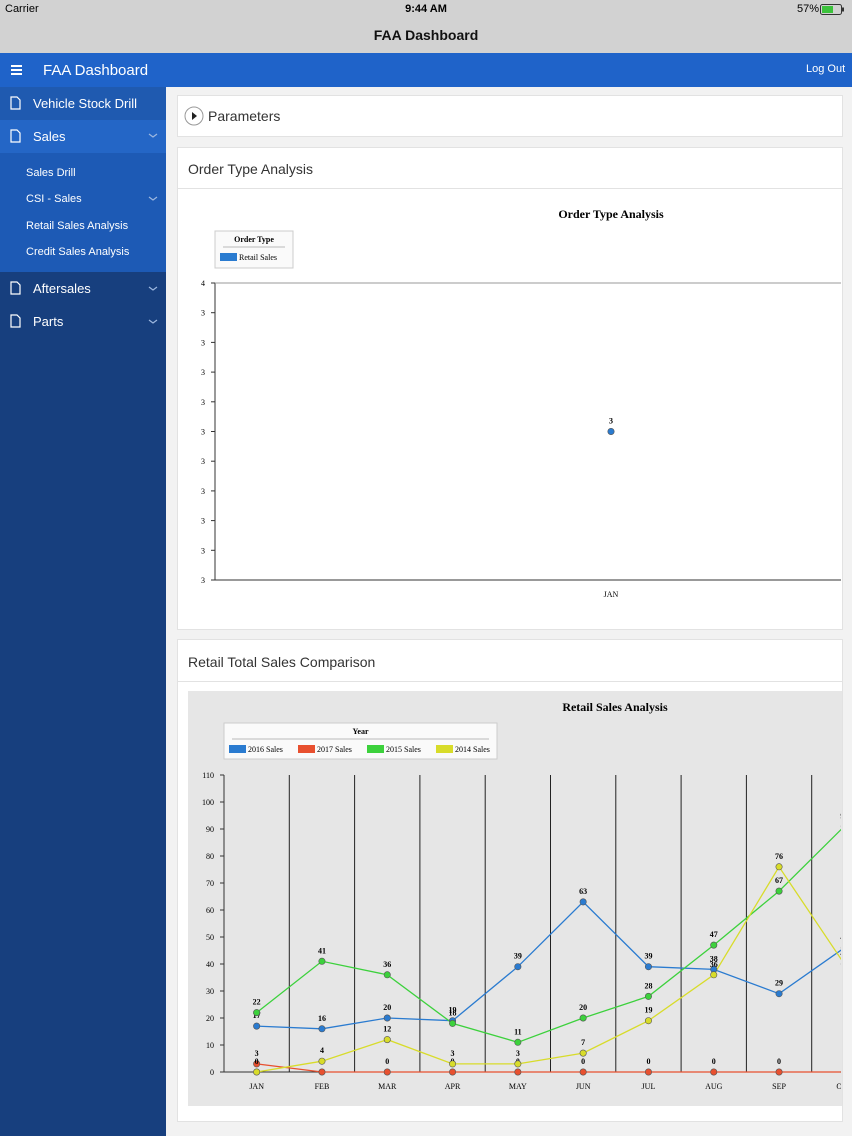 This screenshot has height=1136, width=852. Describe the element at coordinates (208, 802) in the screenshot. I see `y-tick-label: 100` at that location.